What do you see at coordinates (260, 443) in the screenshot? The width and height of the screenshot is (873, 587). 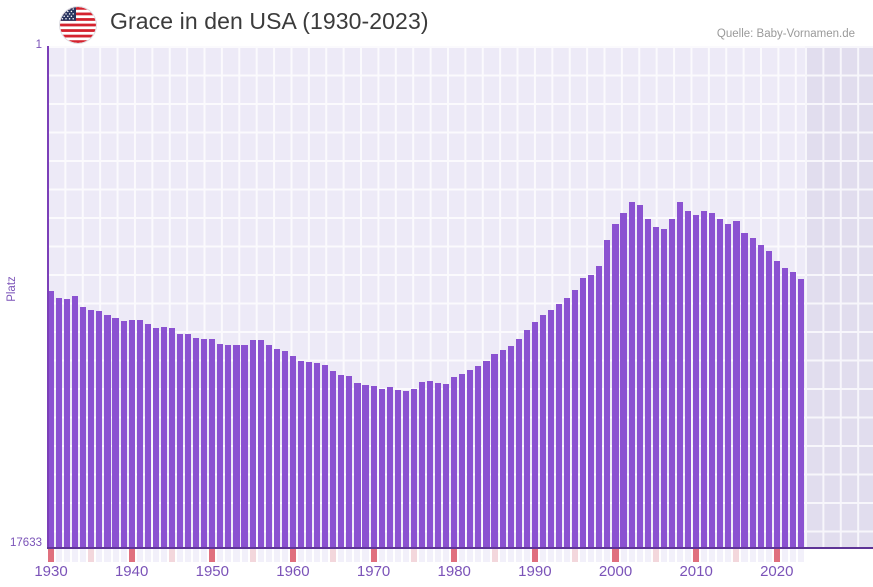 I see `bar-1956` at bounding box center [260, 443].